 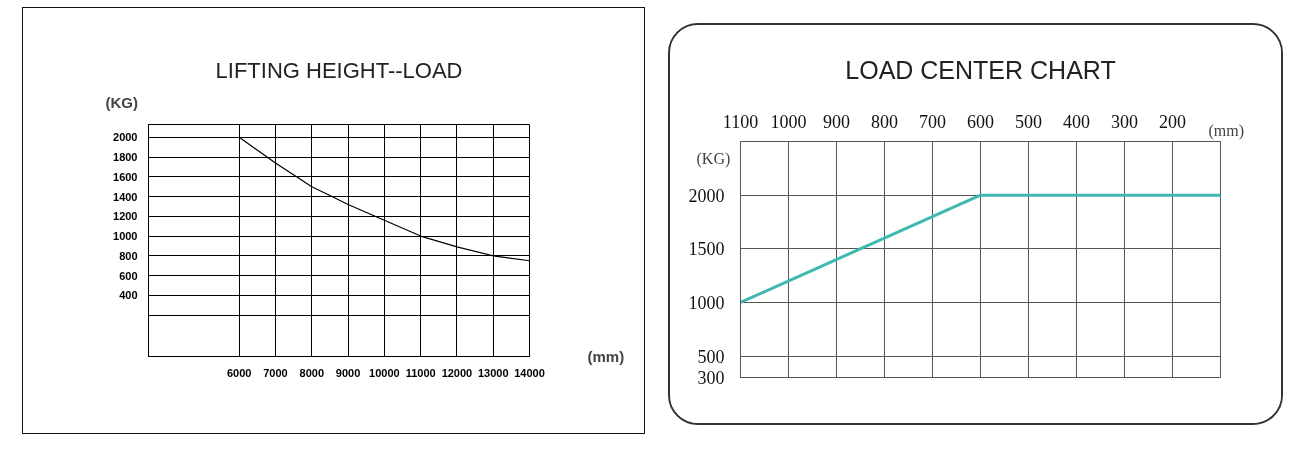 What do you see at coordinates (384, 372) in the screenshot?
I see `x-tick-label: 10000` at bounding box center [384, 372].